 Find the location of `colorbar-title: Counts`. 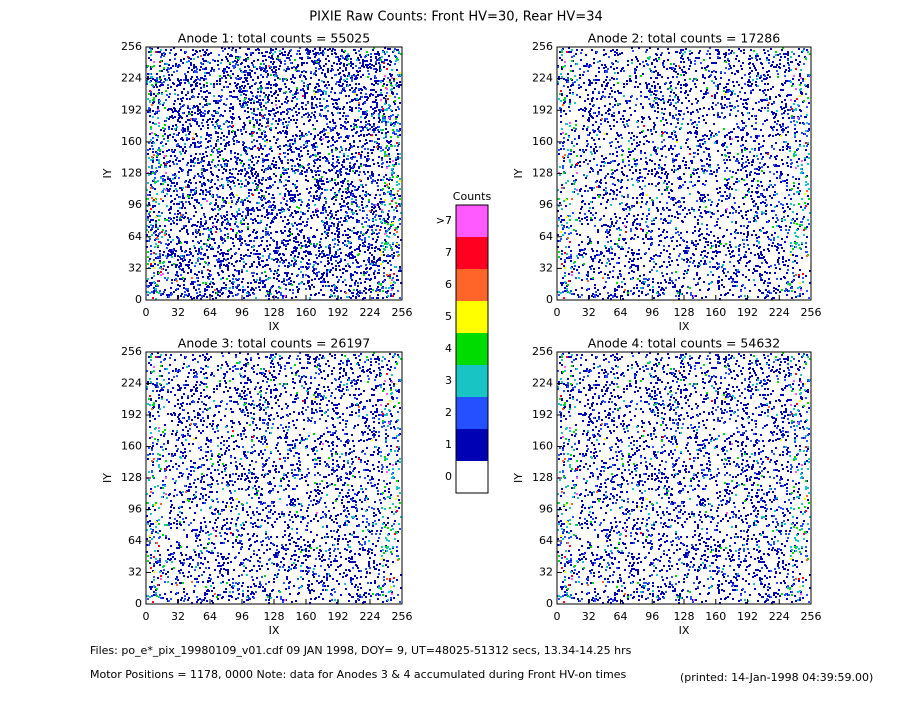

colorbar-title: Counts is located at coordinates (472, 196).